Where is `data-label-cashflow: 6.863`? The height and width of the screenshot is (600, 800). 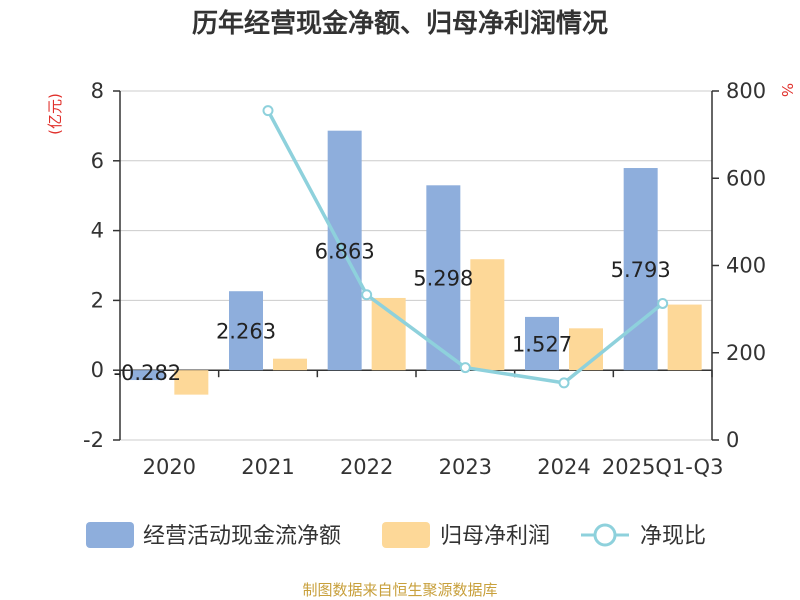 data-label-cashflow: 6.863 is located at coordinates (345, 251).